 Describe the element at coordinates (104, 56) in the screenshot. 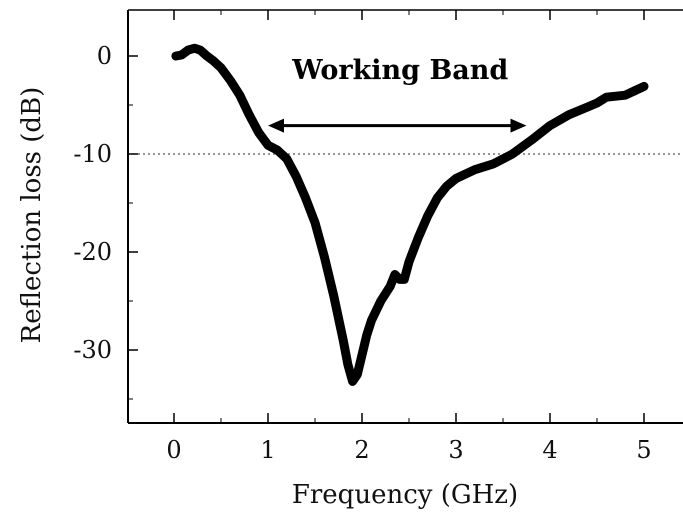

I see `y-tick-label: 0` at that location.